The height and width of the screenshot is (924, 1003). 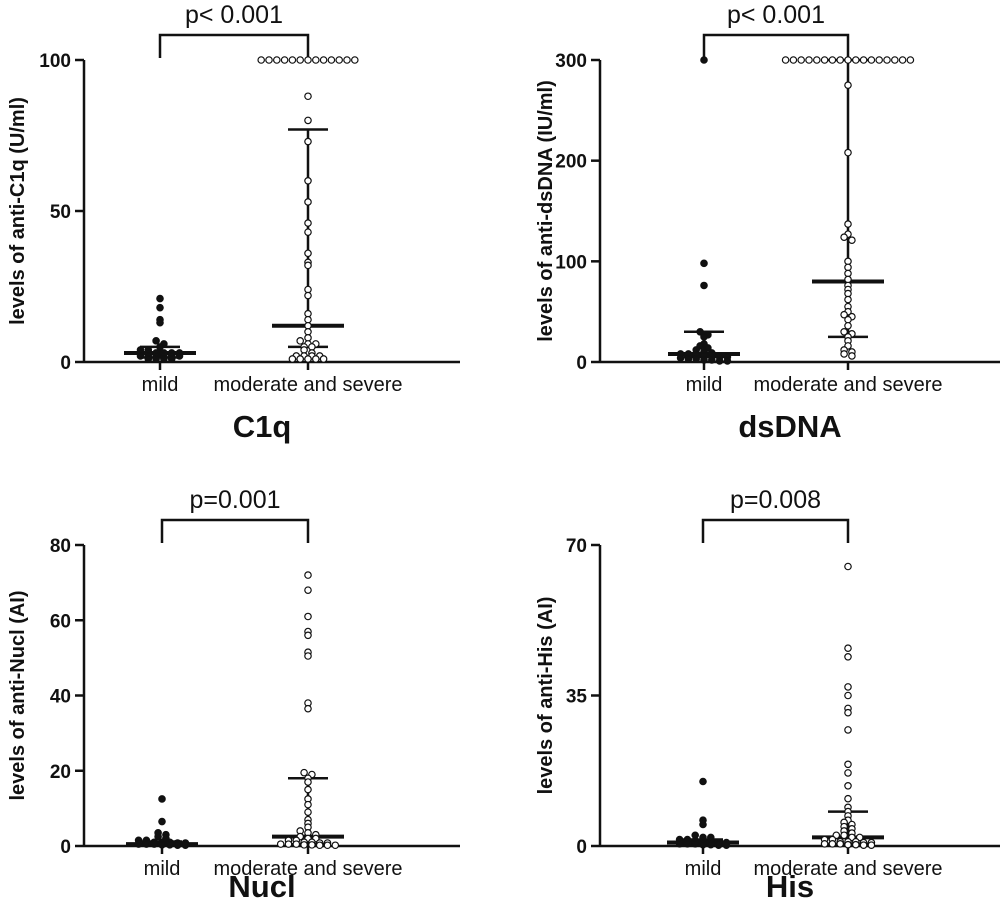 I want to click on panel-title: C1q, so click(x=262, y=426).